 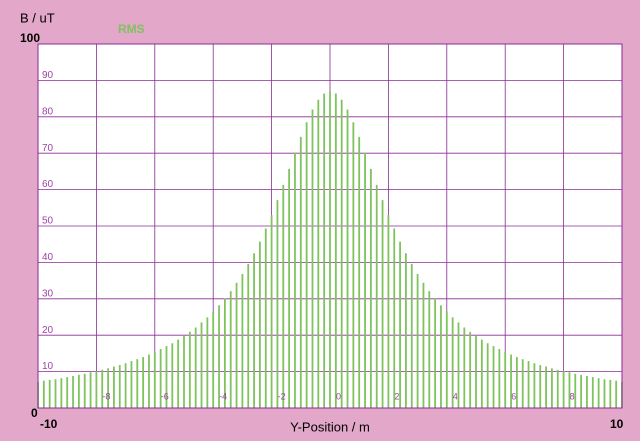 I want to click on x-tick-label: -6, so click(x=165, y=396).